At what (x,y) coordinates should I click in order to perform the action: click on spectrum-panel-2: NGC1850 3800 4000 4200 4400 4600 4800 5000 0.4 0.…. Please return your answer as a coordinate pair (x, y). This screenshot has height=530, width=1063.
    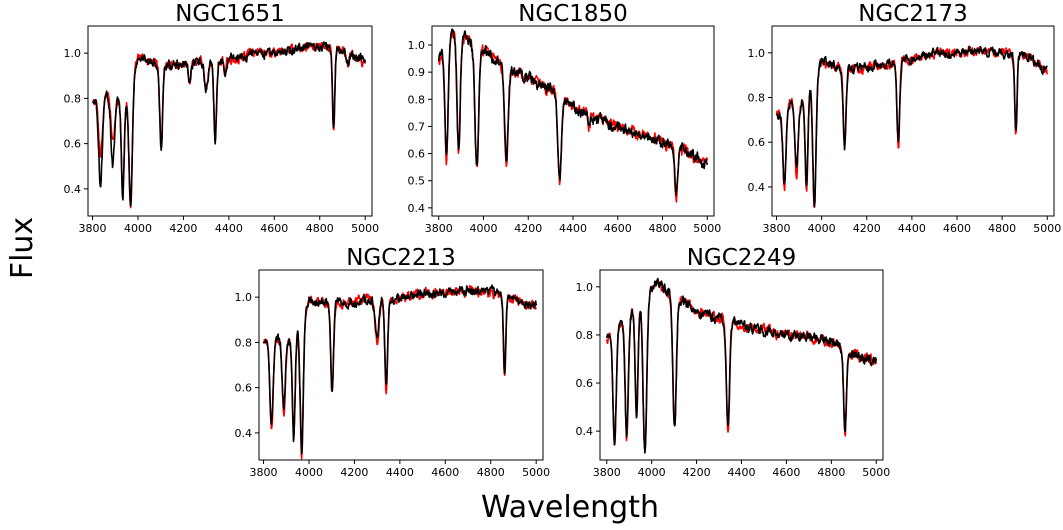
    Looking at the image, I should click on (565, 118).